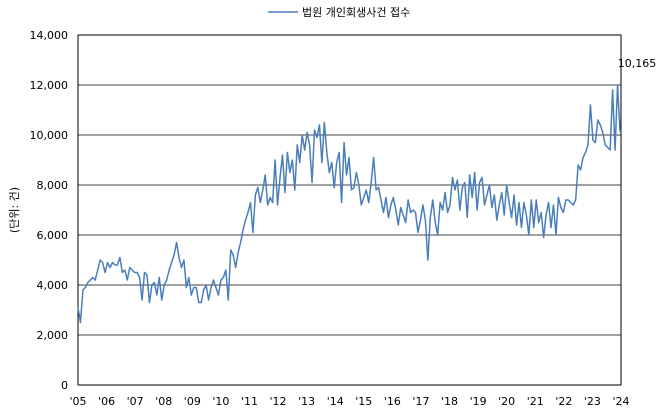 The width and height of the screenshot is (658, 417). I want to click on y-tick-label: 0, so click(64, 385).